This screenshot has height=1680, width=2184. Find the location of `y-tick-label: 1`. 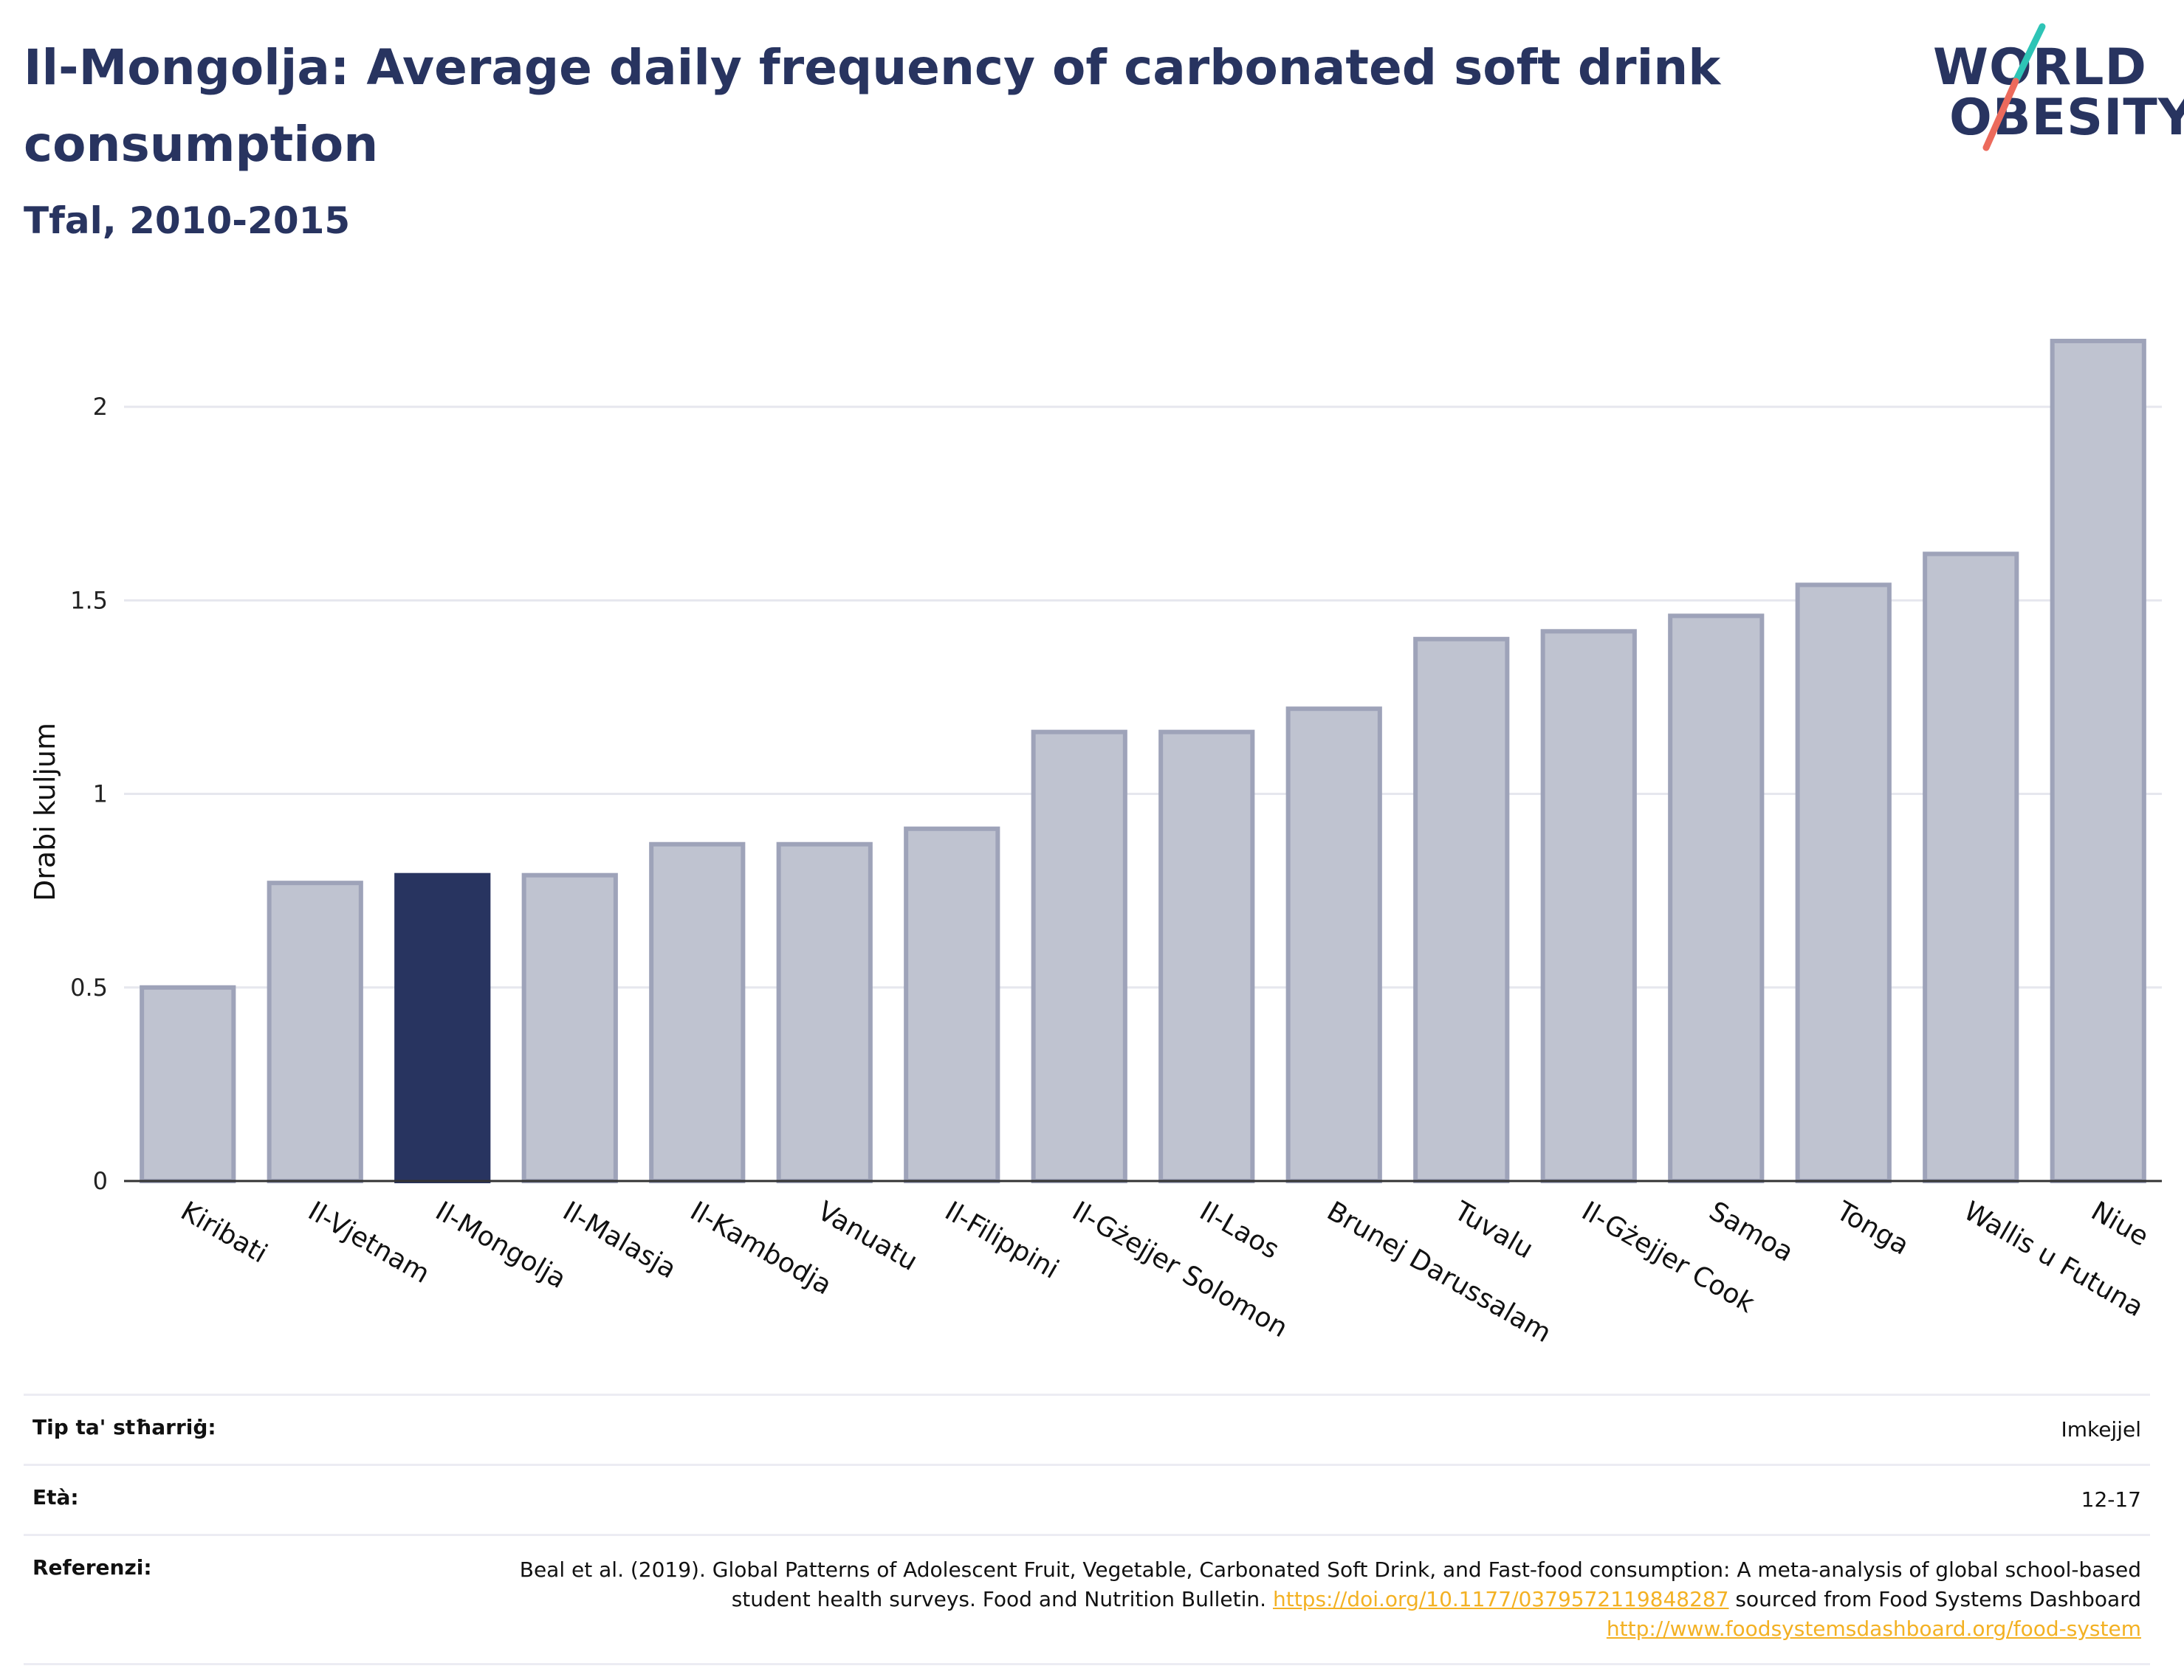

y-tick-label: 1 is located at coordinates (101, 794).